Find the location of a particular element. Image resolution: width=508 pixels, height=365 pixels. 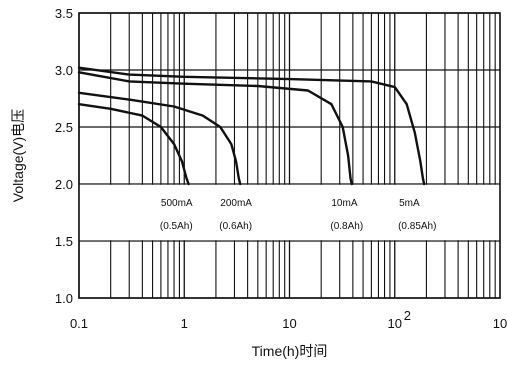

annotation-band is located at coordinates (289, 212).